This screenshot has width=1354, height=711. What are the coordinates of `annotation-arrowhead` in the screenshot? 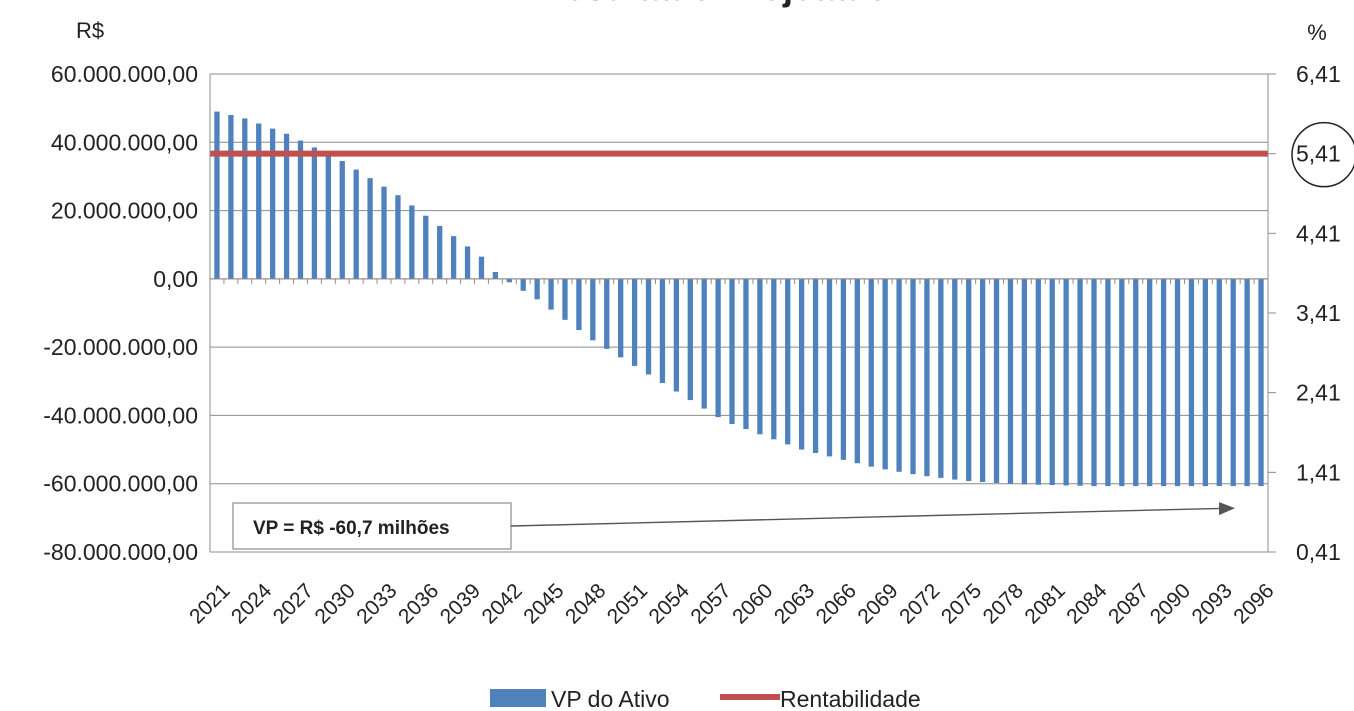 It's located at (1227, 509).